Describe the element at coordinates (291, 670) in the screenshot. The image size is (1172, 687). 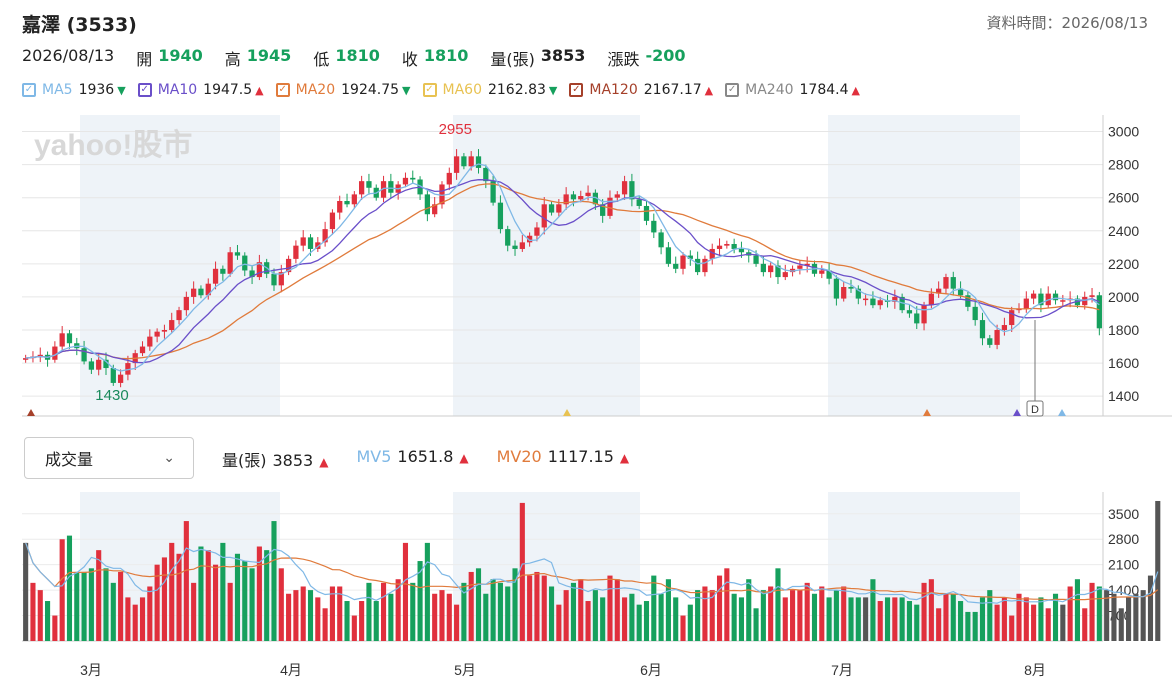
I see `x-tick-label: 4月` at that location.